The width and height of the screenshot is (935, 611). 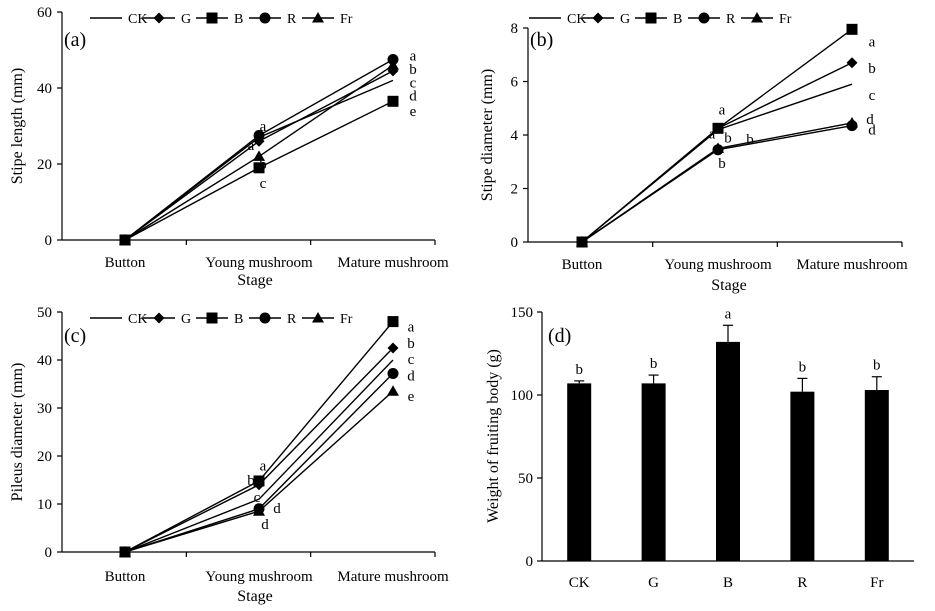 What do you see at coordinates (541, 40) in the screenshot?
I see `panel-label: (b)` at bounding box center [541, 40].